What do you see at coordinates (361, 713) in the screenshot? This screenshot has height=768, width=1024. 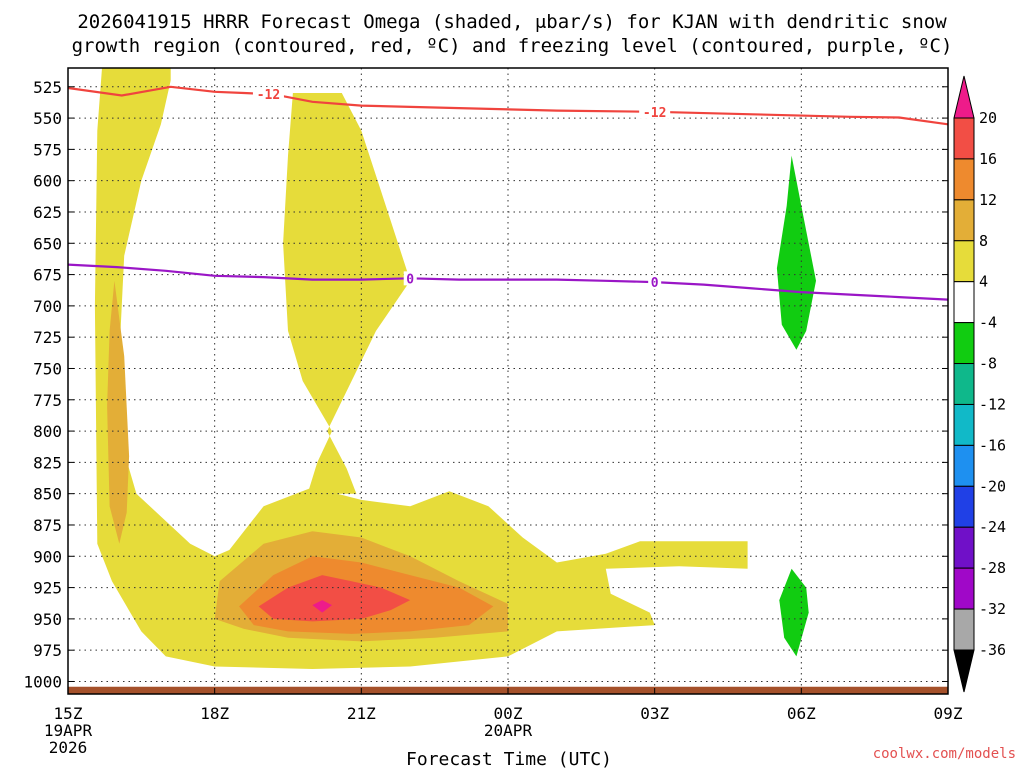 I see `x-tick-label: 21Z` at bounding box center [361, 713].